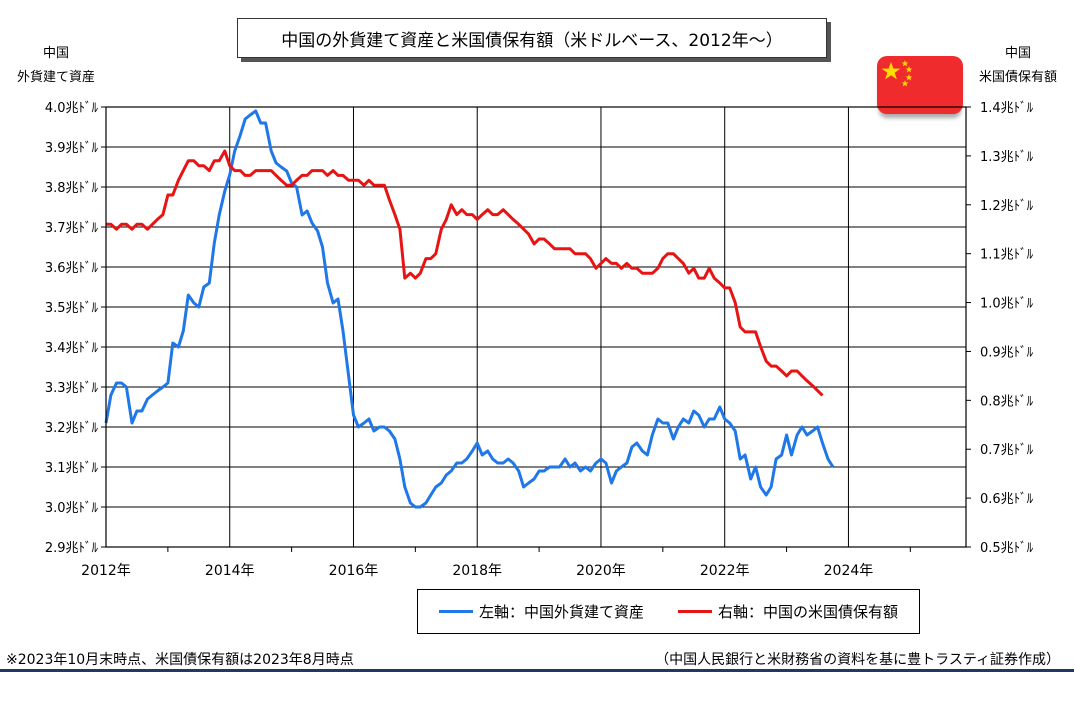  Describe the element at coordinates (725, 571) in the screenshot. I see `x-tick-label: 2022年` at that location.